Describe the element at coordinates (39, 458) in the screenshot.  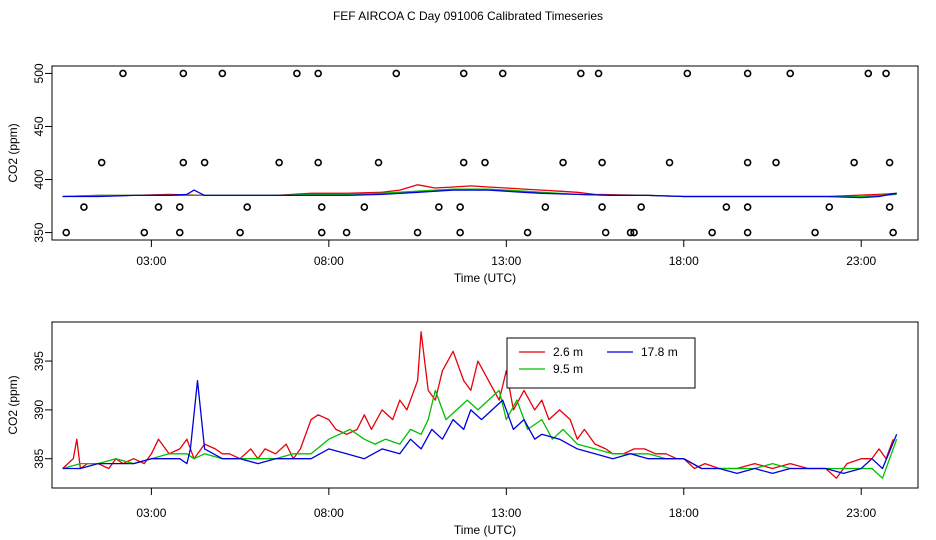
I see `y-tick-label: 385` at that location.